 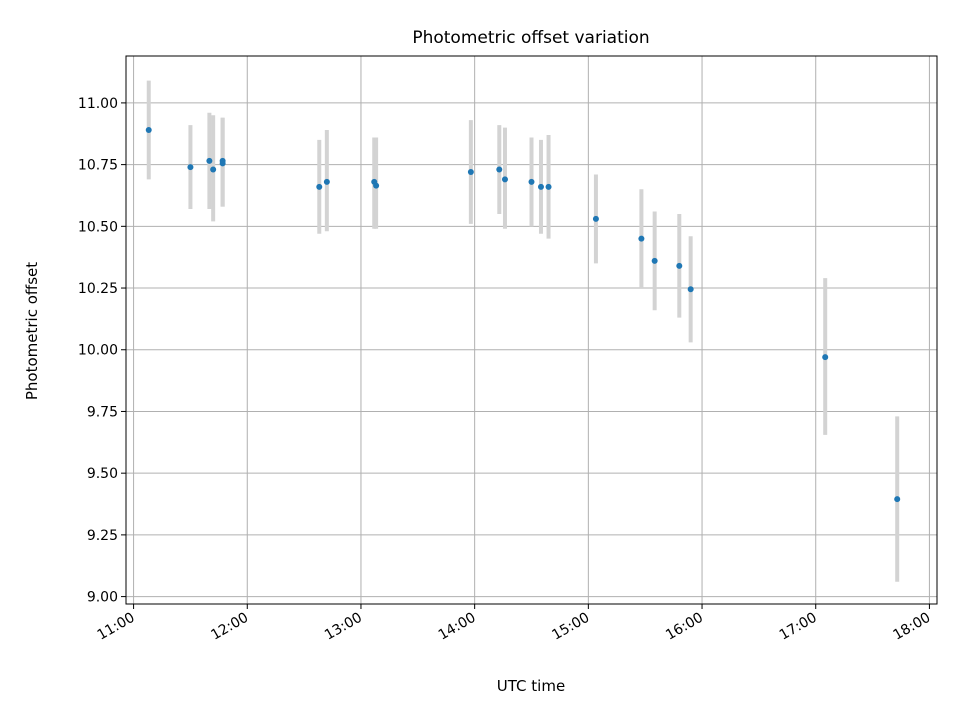 What do you see at coordinates (98, 289) in the screenshot?
I see `y-tick-label: 10.25` at bounding box center [98, 289].